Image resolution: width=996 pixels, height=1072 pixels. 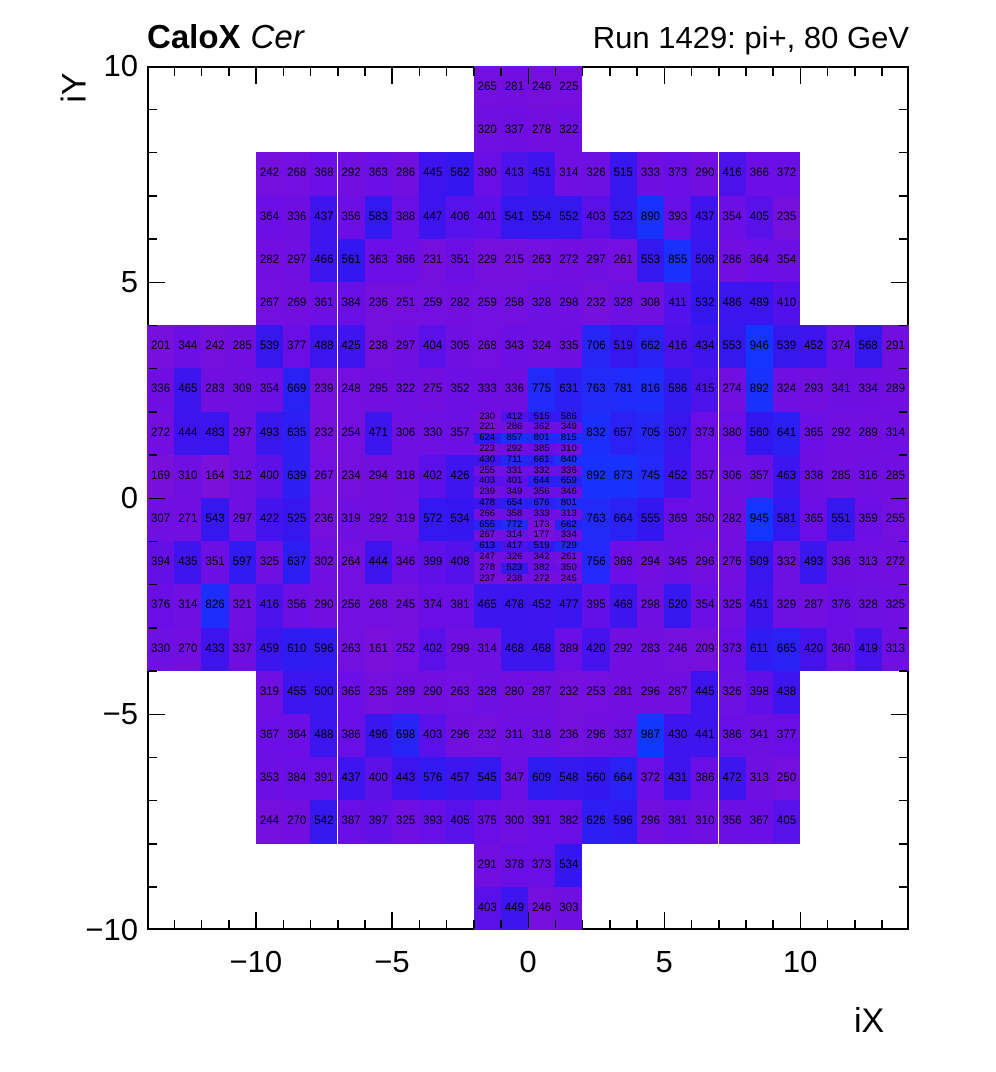 I want to click on heatmap-cell: 292, so click(x=351, y=174).